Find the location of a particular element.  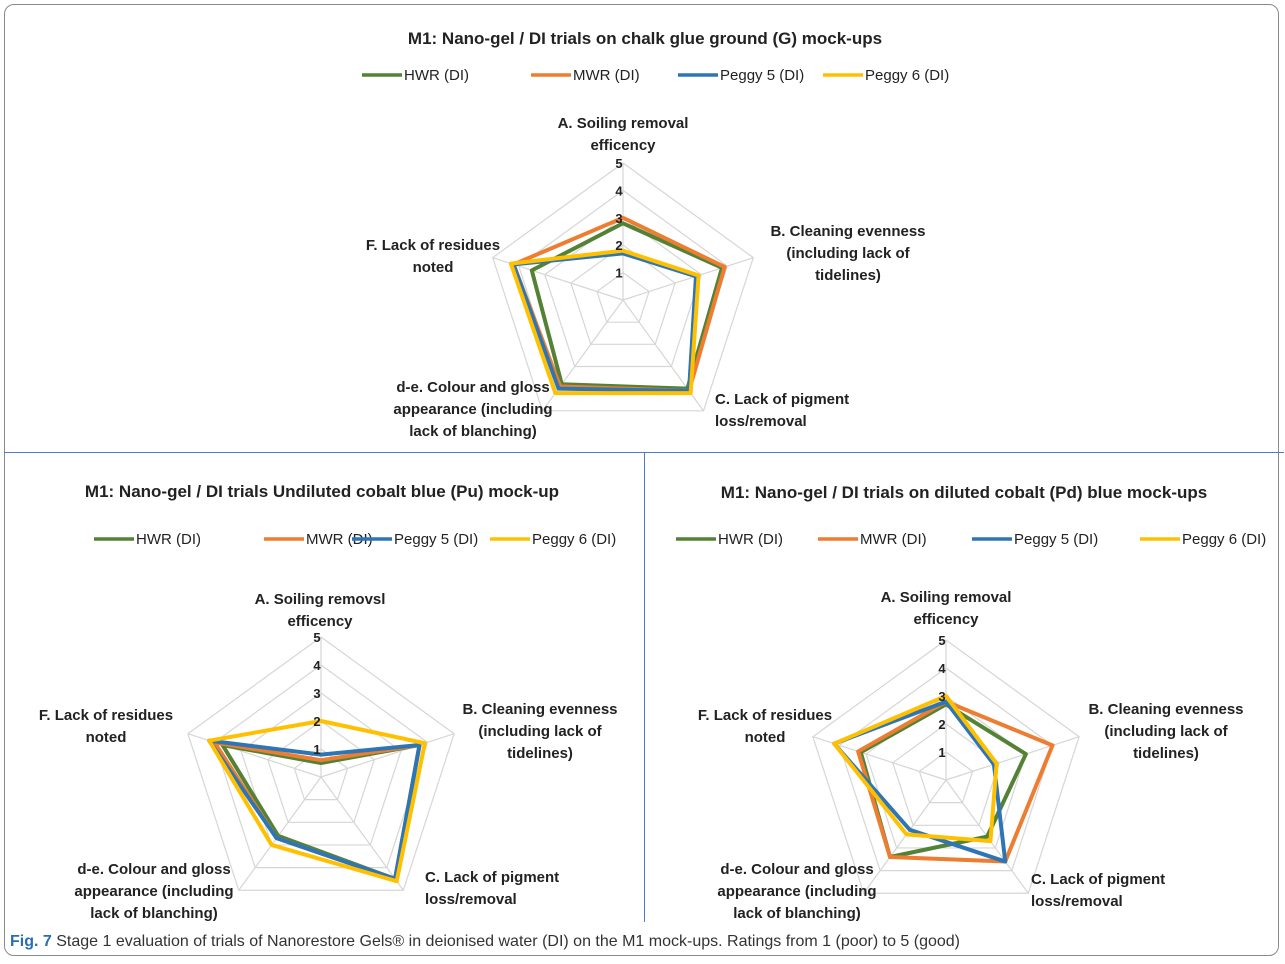

panel-divider-vertical is located at coordinates (644, 687).